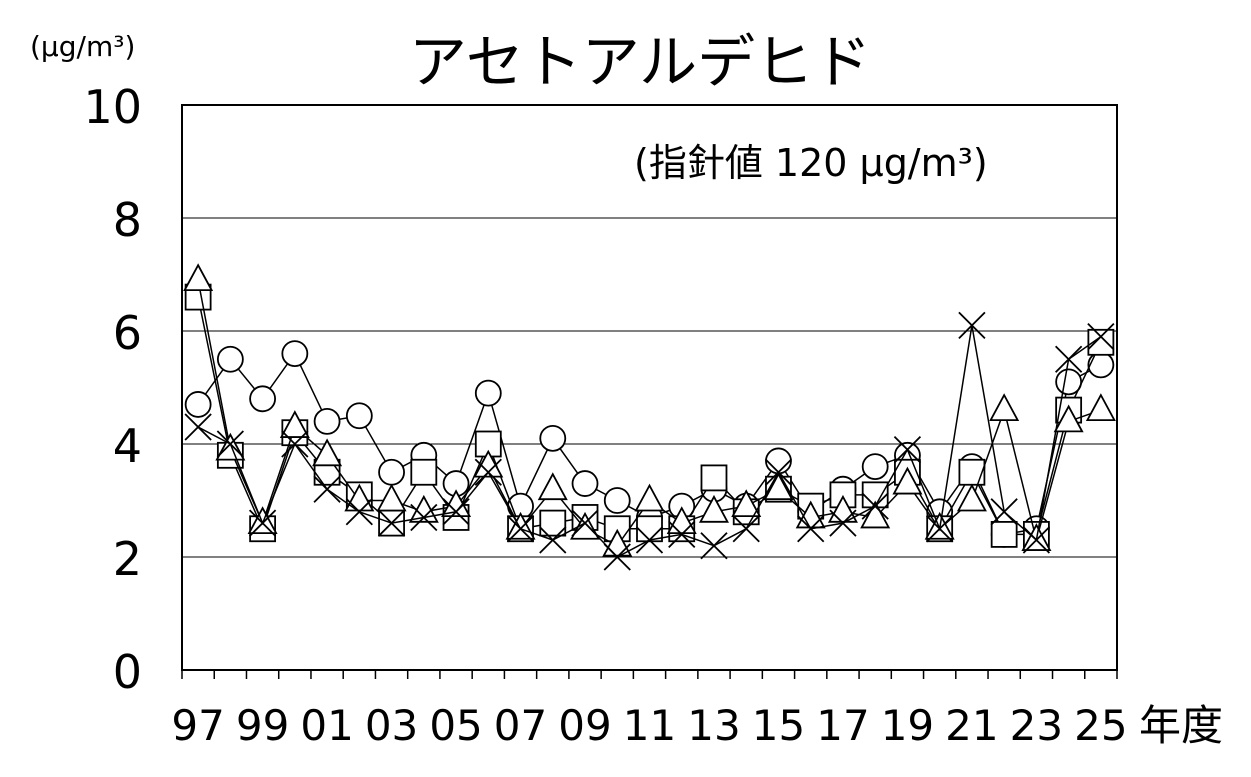  Describe the element at coordinates (907, 725) in the screenshot. I see `x-tick-label: 19` at that location.